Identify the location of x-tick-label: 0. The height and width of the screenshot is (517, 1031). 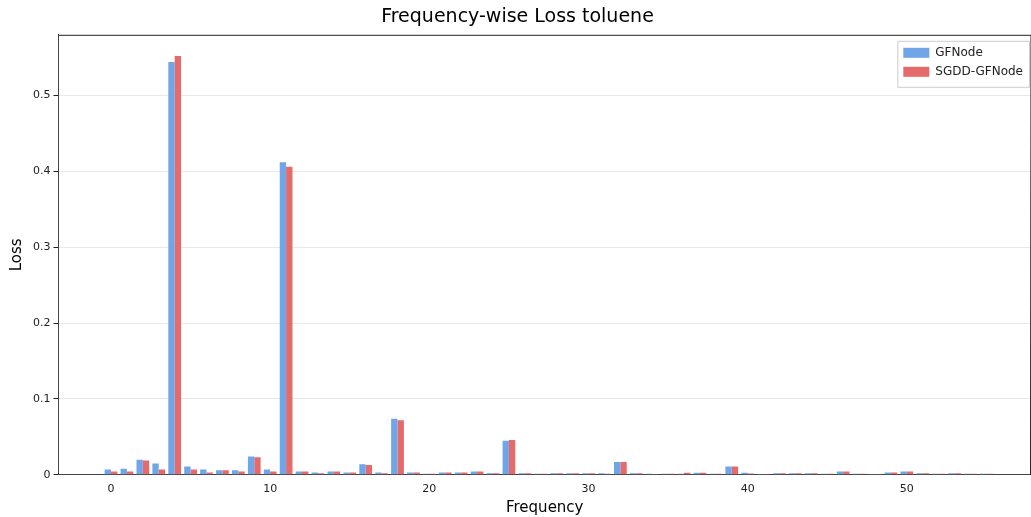
(111, 489).